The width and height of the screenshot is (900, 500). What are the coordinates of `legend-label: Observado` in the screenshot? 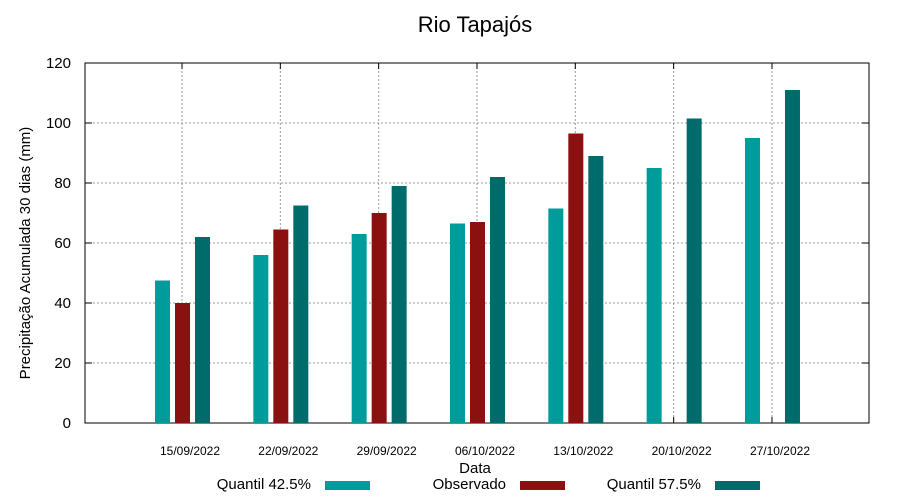 It's located at (469, 484).